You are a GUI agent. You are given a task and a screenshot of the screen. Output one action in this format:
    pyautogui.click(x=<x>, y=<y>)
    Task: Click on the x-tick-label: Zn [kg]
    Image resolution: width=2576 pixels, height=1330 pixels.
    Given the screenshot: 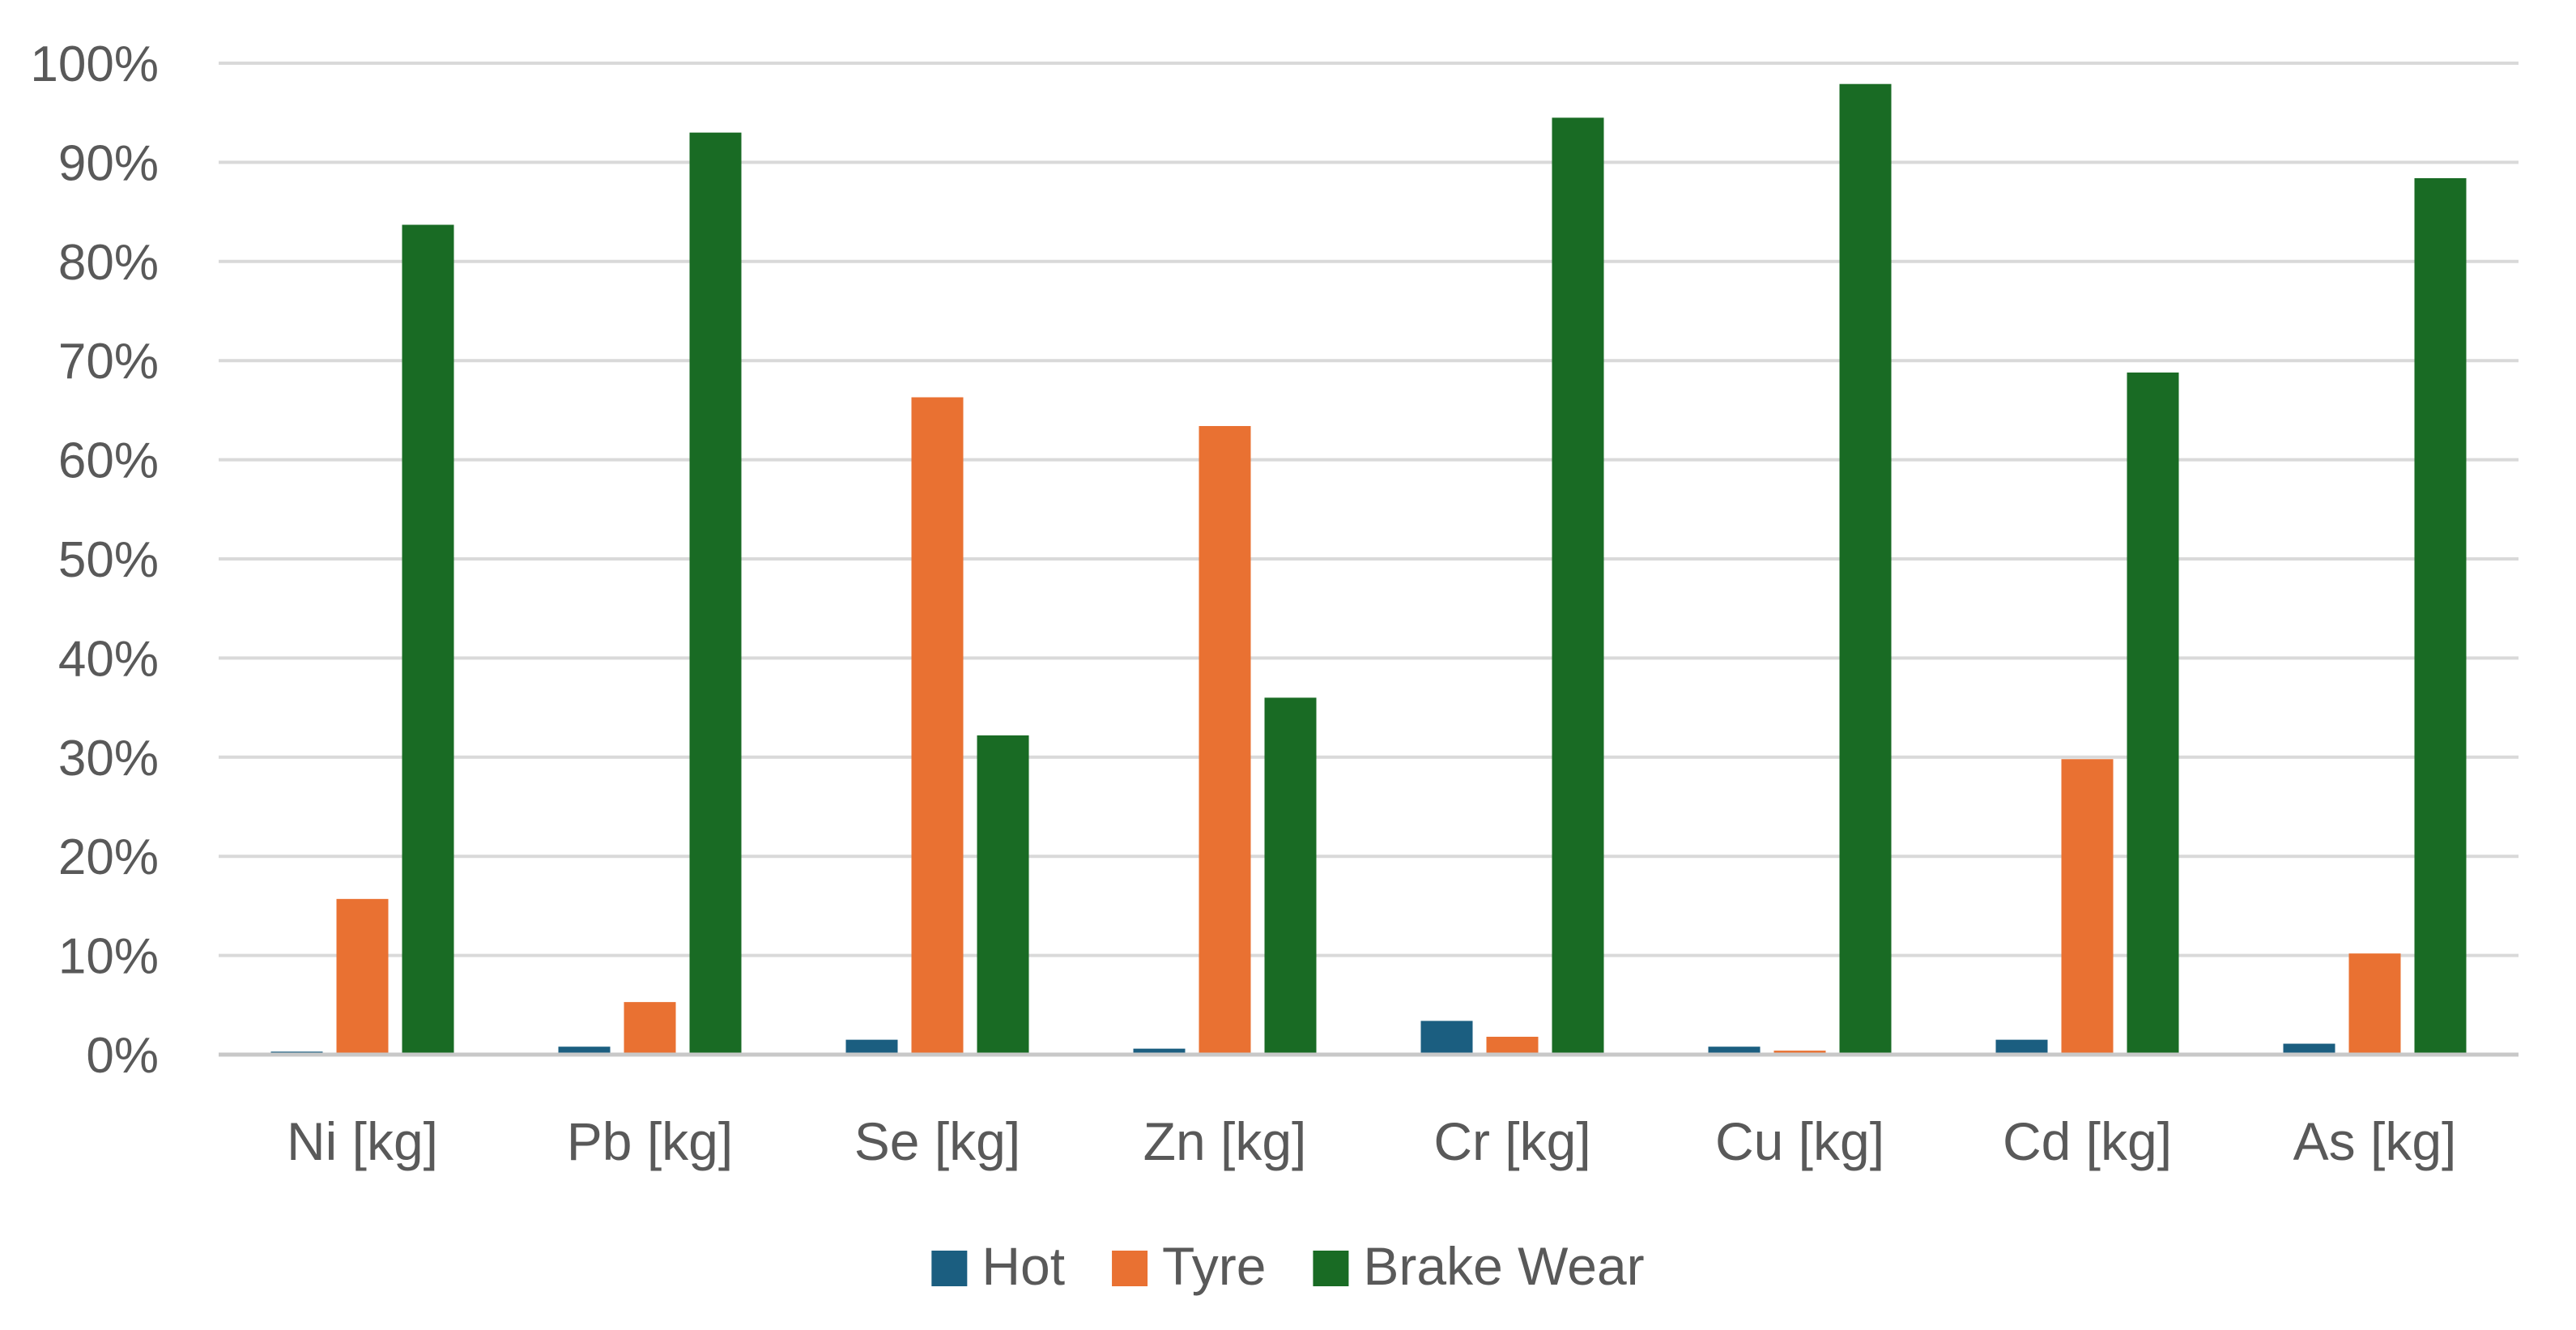 What is the action you would take?
    pyautogui.click(x=1225, y=1141)
    